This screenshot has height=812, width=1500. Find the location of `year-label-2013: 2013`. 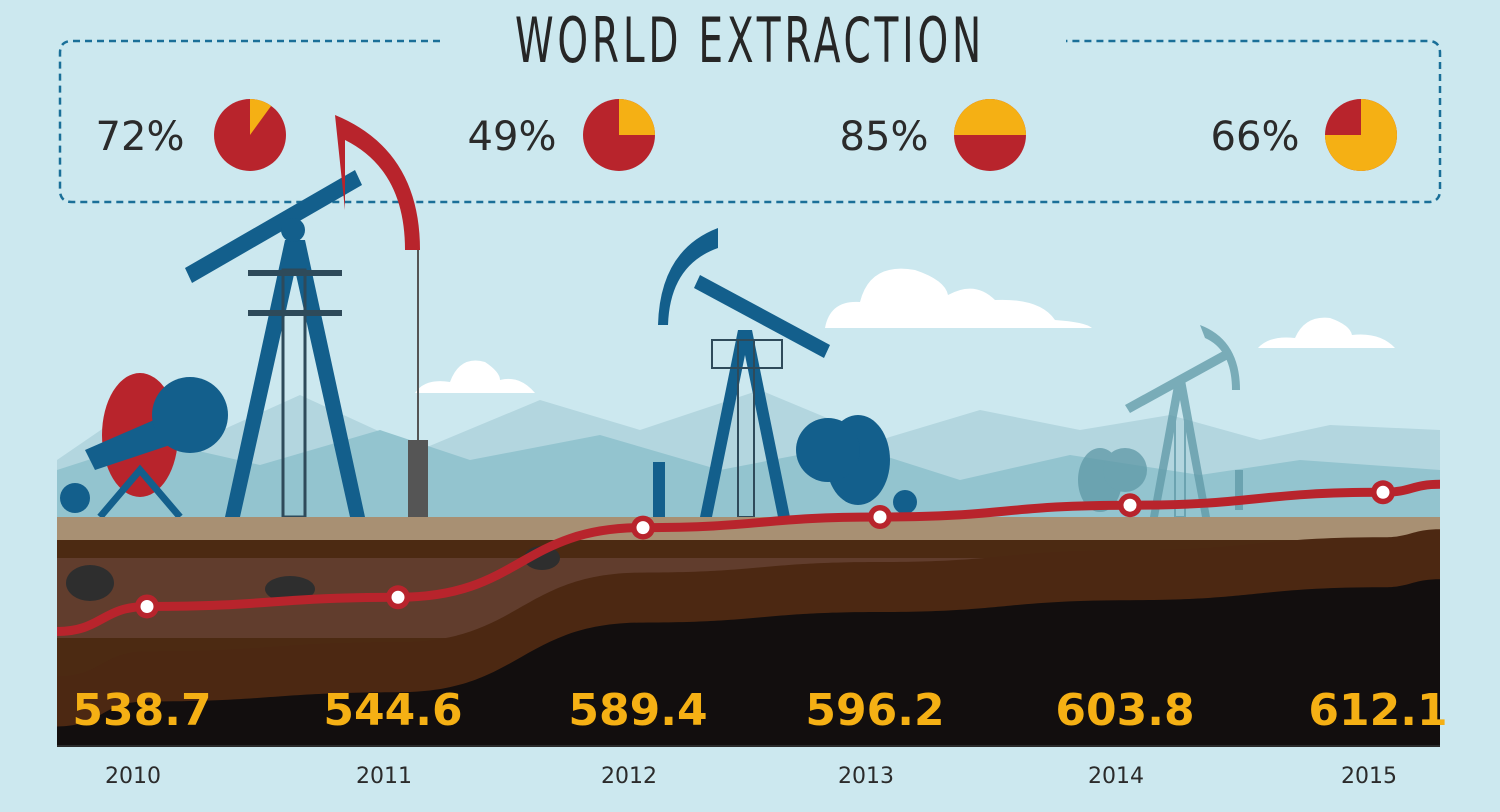

year-label-2013: 2013 is located at coordinates (866, 776).